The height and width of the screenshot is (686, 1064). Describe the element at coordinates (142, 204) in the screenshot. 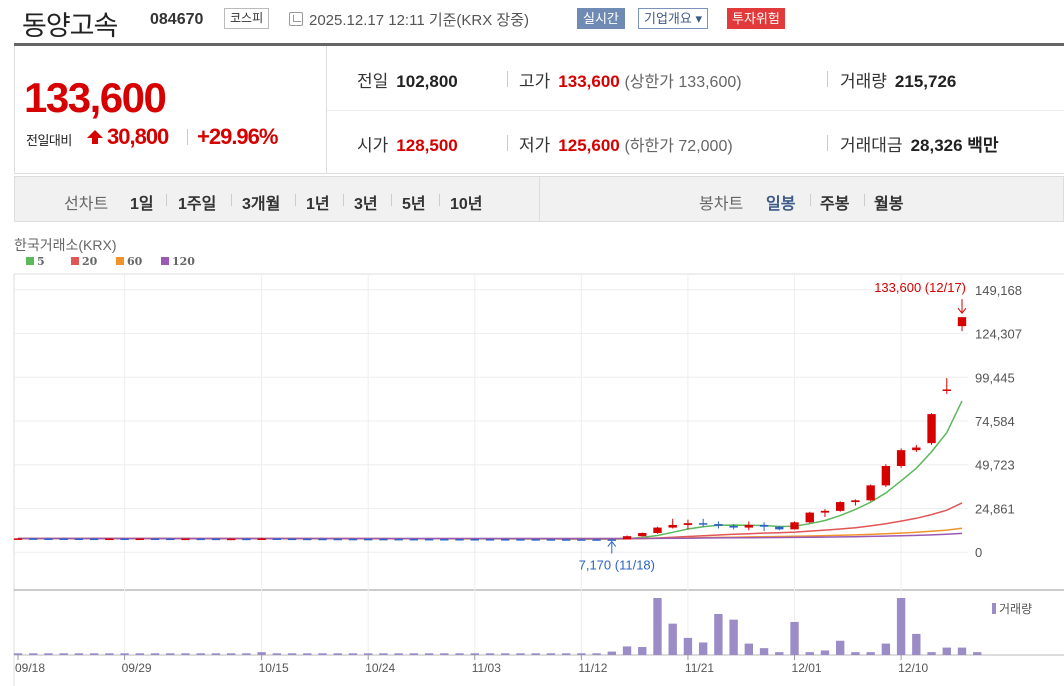

I see `period-1d: 1일` at that location.